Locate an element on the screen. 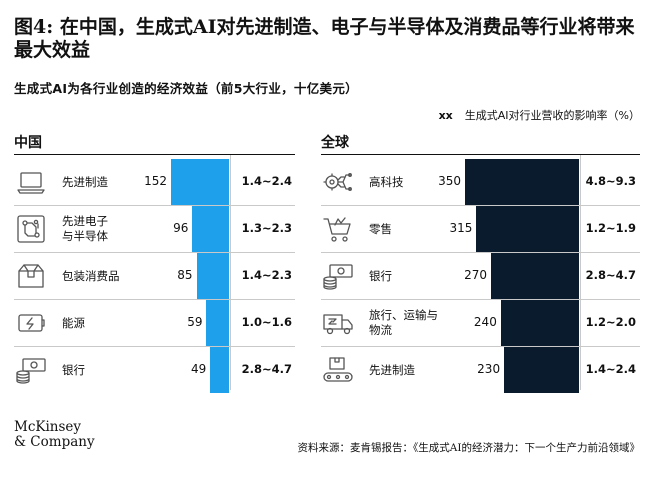 Image resolution: width=660 pixels, height=479 pixels. global-value-label: 315 is located at coordinates (461, 228).